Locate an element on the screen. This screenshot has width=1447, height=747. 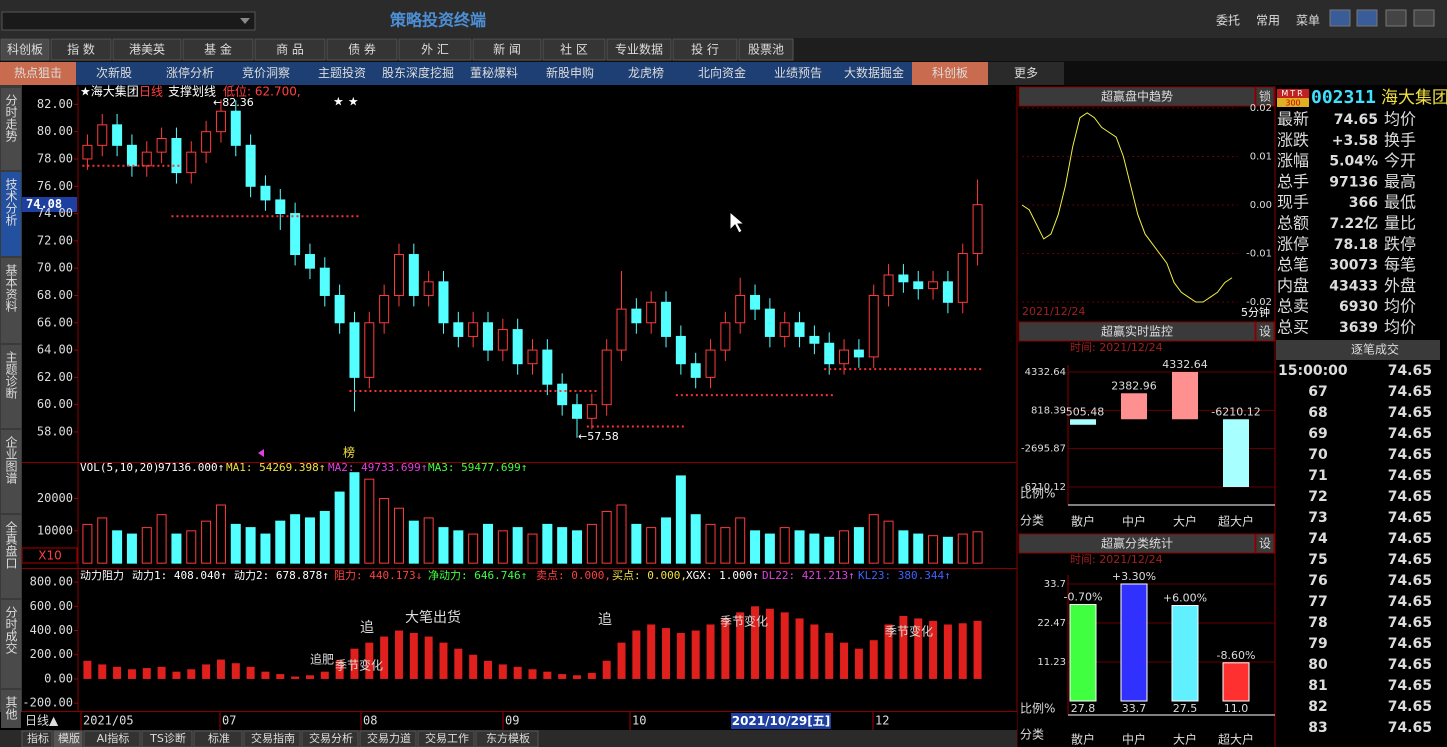
bottom-tab-label: 东方模板 is located at coordinates (508, 738).